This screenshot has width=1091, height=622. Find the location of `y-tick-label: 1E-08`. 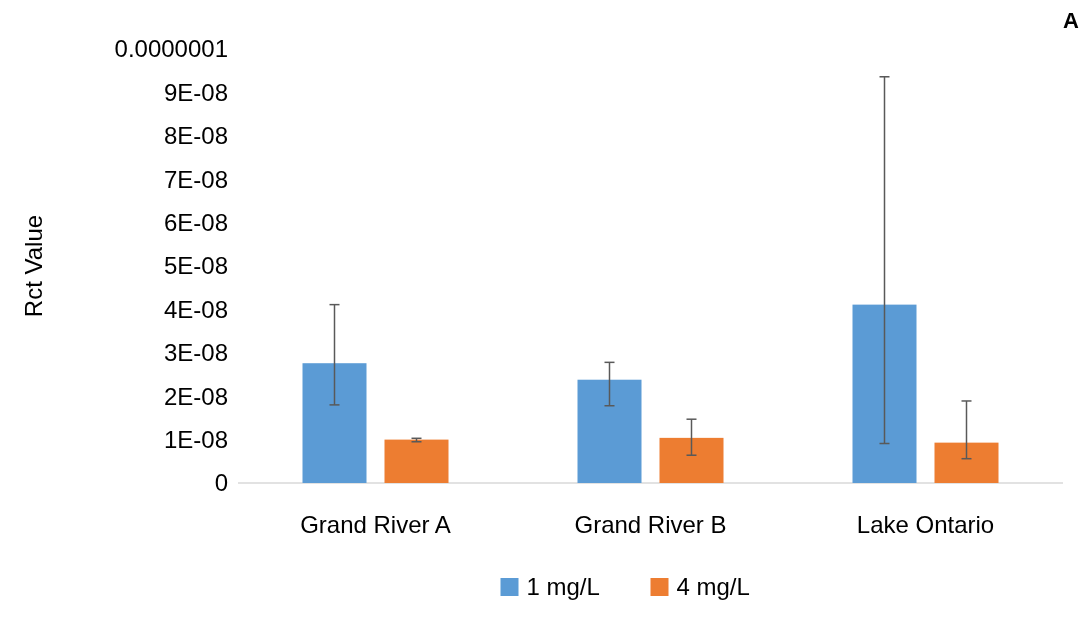

y-tick-label: 1E-08 is located at coordinates (195, 439).